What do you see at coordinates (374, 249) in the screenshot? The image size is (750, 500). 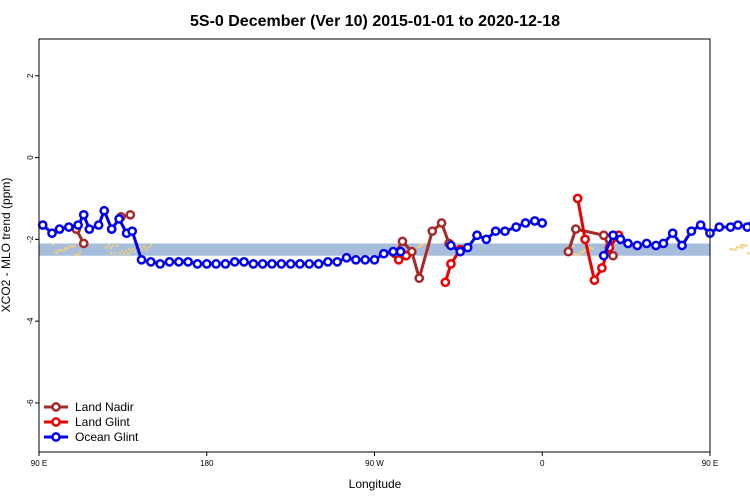 I see `reference-band` at bounding box center [374, 249].